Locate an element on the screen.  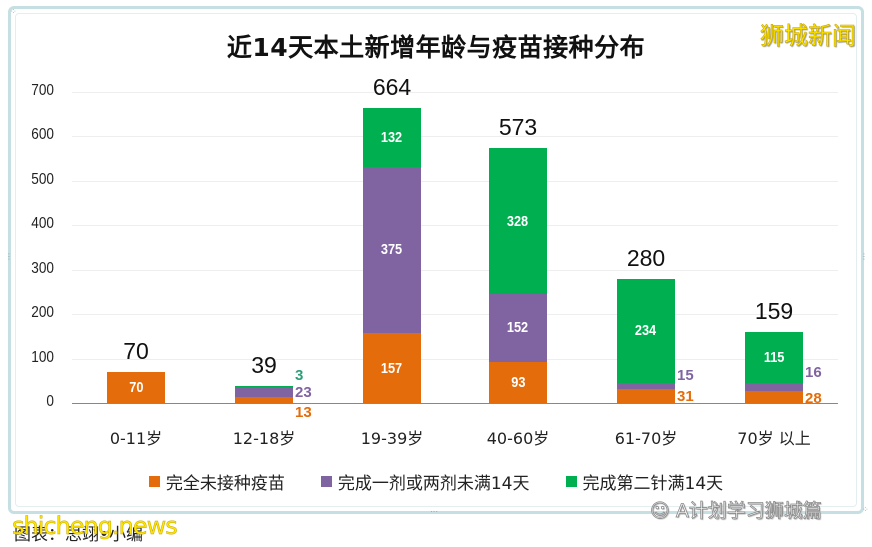
y-tick-label: 500 is located at coordinates (42, 179).